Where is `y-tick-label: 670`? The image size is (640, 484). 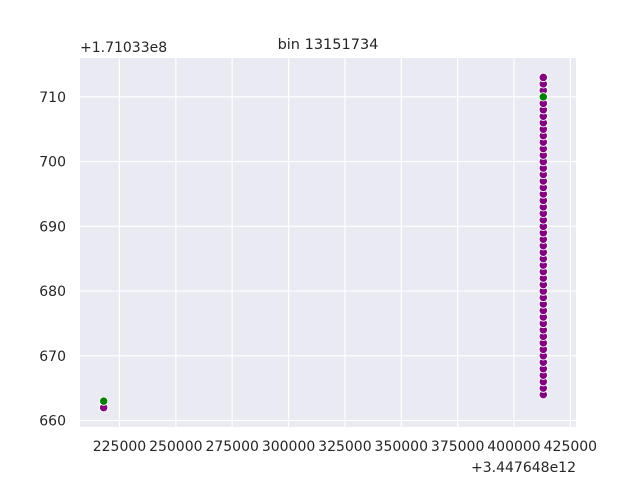
y-tick-label: 670 is located at coordinates (52, 357).